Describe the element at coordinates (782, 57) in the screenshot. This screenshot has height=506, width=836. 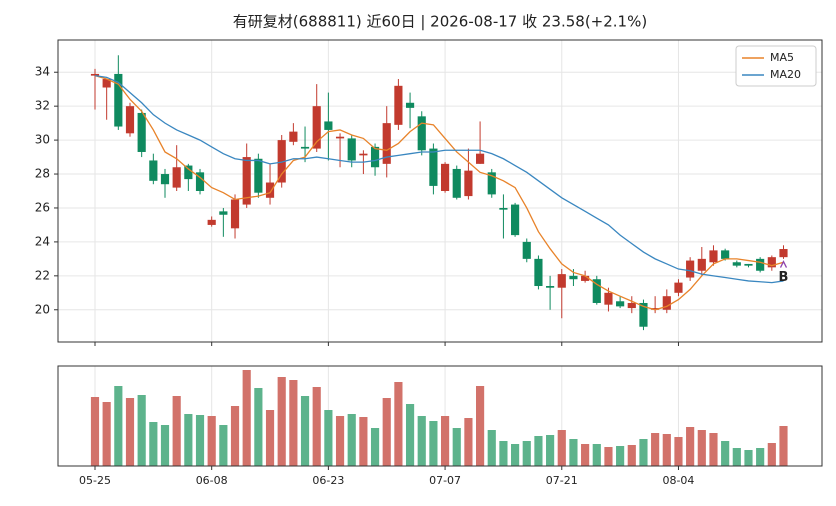
I see `legend-label: MA5` at that location.